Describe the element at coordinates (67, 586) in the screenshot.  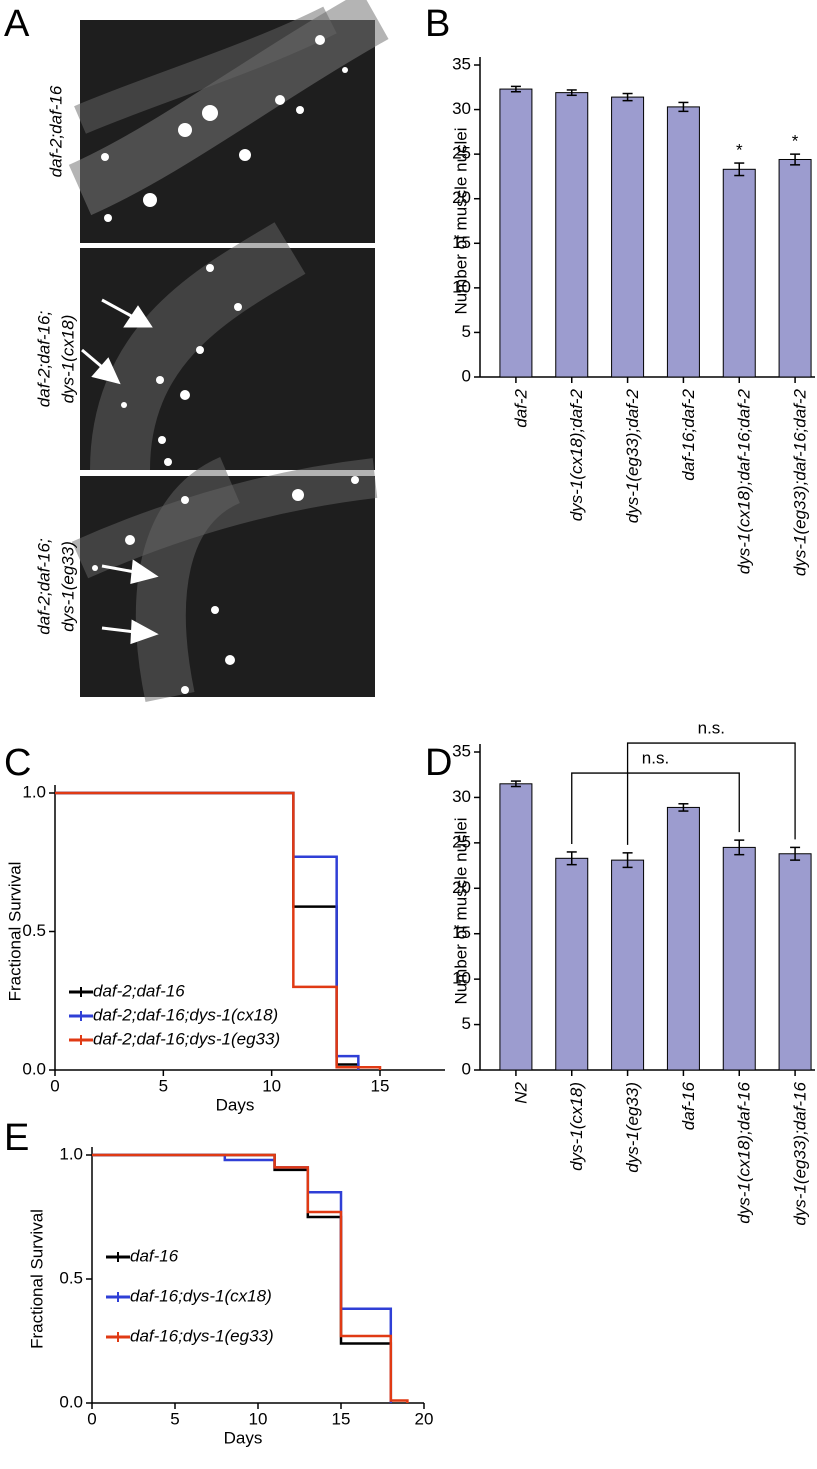
I see `image-caption: dys-1(eg33)` at that location.